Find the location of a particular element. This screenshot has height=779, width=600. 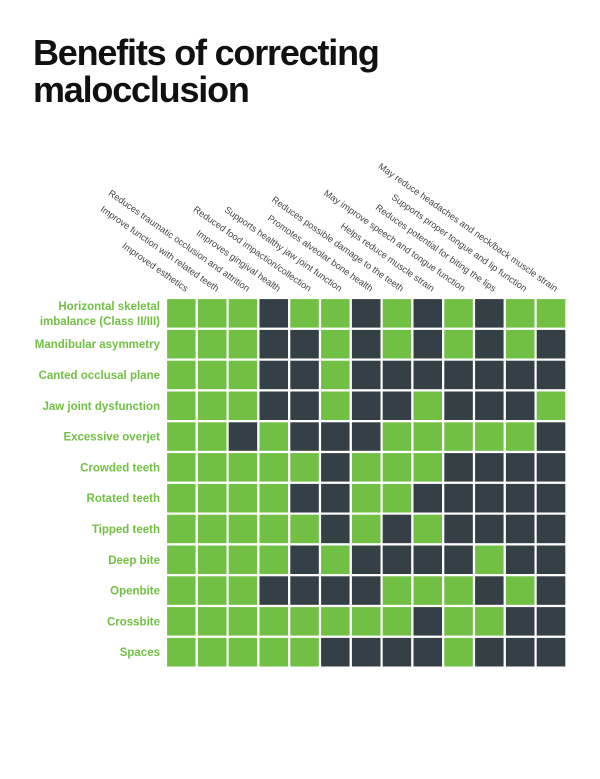

row-label-jaw-joint-dysfunction: Jaw joint dysfunction is located at coordinates (101, 407).